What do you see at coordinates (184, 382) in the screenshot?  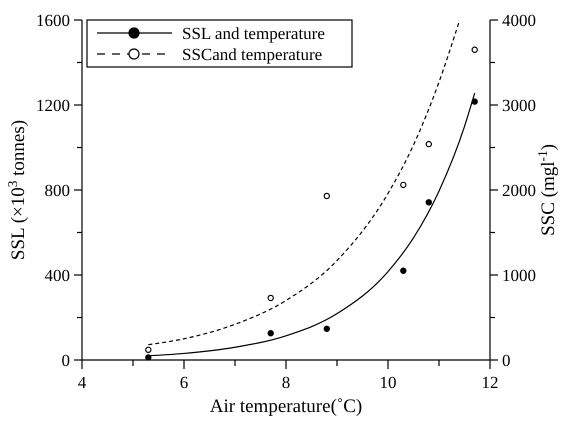 I see `x-tick-label: 6` at bounding box center [184, 382].